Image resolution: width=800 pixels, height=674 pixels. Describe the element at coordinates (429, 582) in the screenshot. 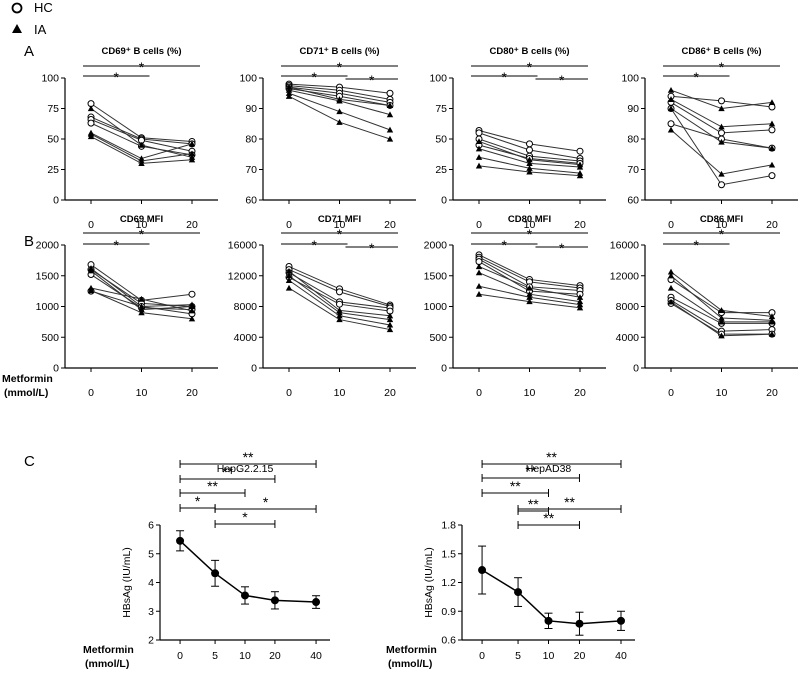

I see `y-axis-label: HBsAg (IU/mL)` at that location.